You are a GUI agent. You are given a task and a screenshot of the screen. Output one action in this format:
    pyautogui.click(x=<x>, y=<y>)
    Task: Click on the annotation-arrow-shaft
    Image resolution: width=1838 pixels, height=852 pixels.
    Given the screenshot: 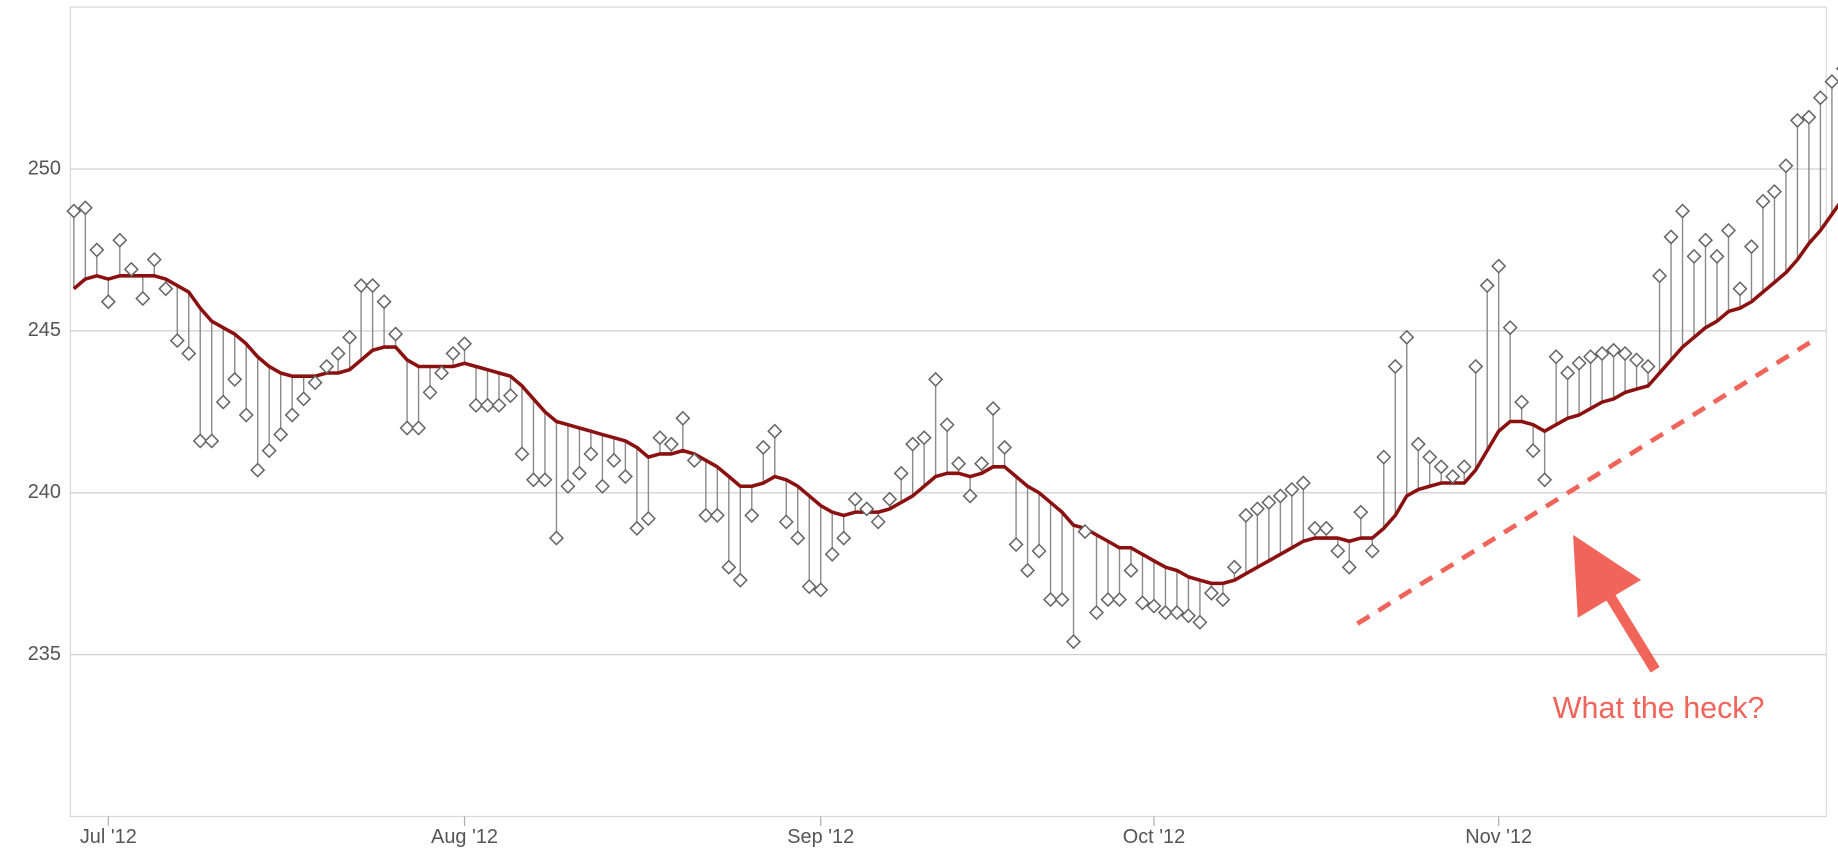 What is the action you would take?
    pyautogui.click(x=1629, y=627)
    